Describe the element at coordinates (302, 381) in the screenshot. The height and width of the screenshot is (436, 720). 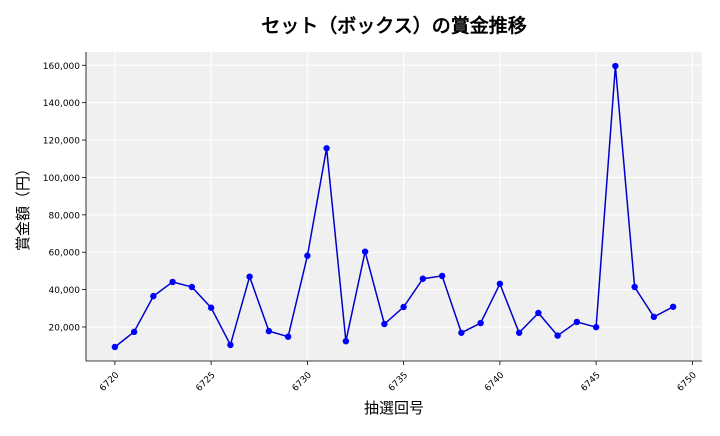
I see `x-tick-label: 6730` at that location.